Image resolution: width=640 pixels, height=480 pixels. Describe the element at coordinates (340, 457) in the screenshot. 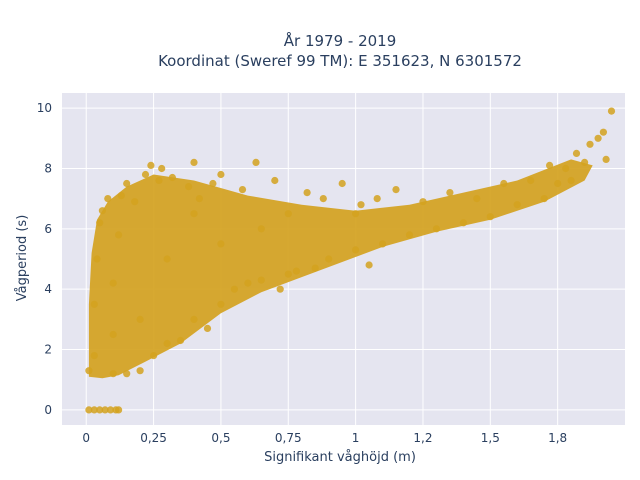

I see `x-axis-title: Signifikant våghöjd (m)` at that location.